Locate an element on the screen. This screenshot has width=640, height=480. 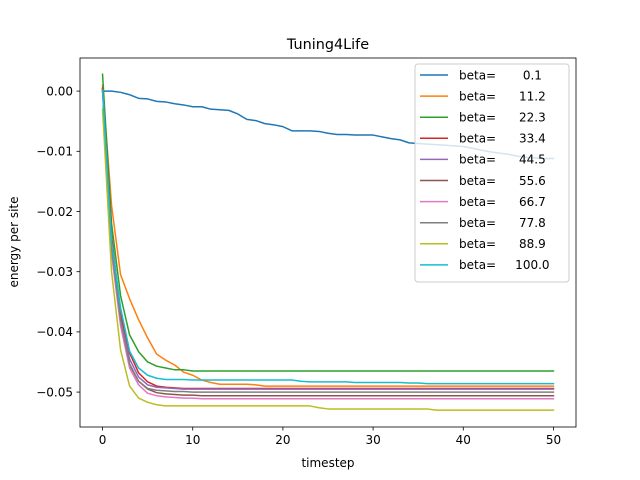
x-axis-label: timestep is located at coordinates (327, 463).